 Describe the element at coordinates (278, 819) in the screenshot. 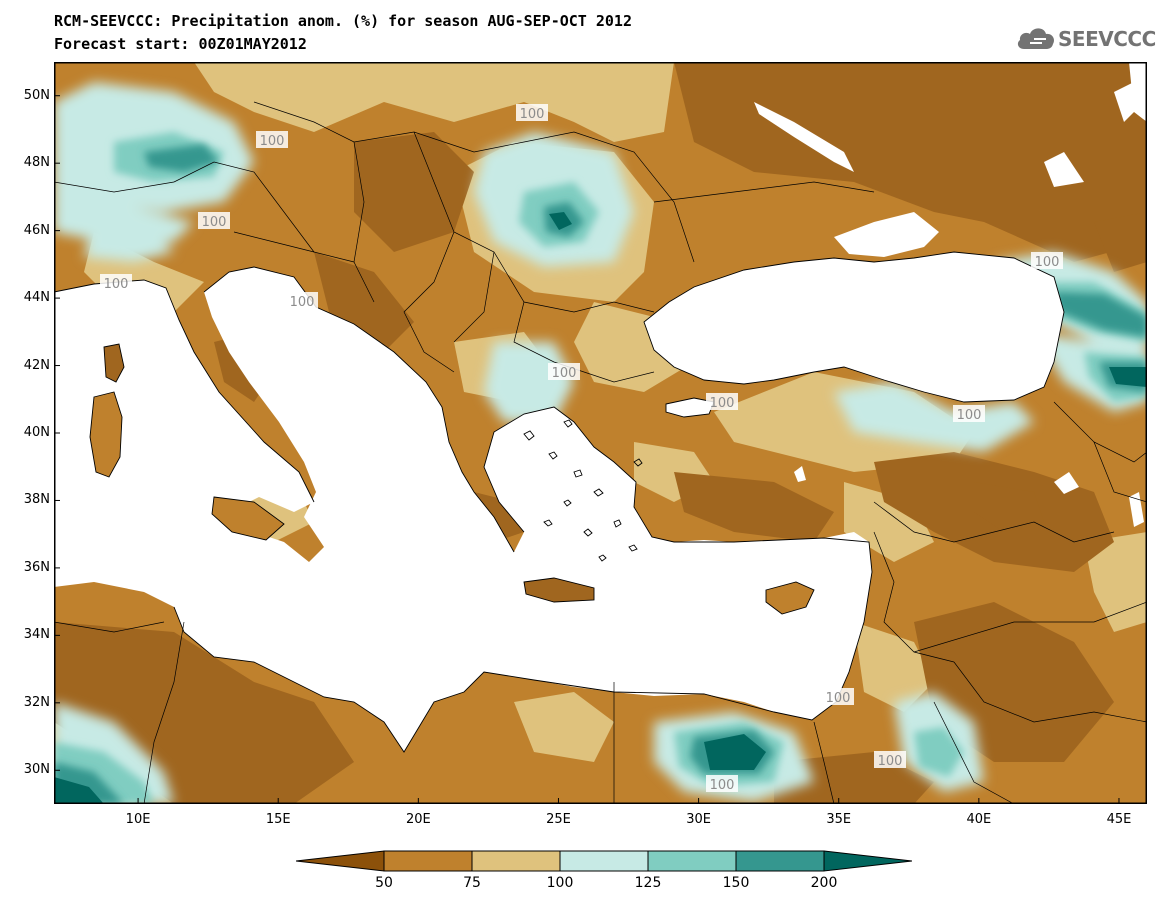

I see `longitude-label: 15E` at that location.